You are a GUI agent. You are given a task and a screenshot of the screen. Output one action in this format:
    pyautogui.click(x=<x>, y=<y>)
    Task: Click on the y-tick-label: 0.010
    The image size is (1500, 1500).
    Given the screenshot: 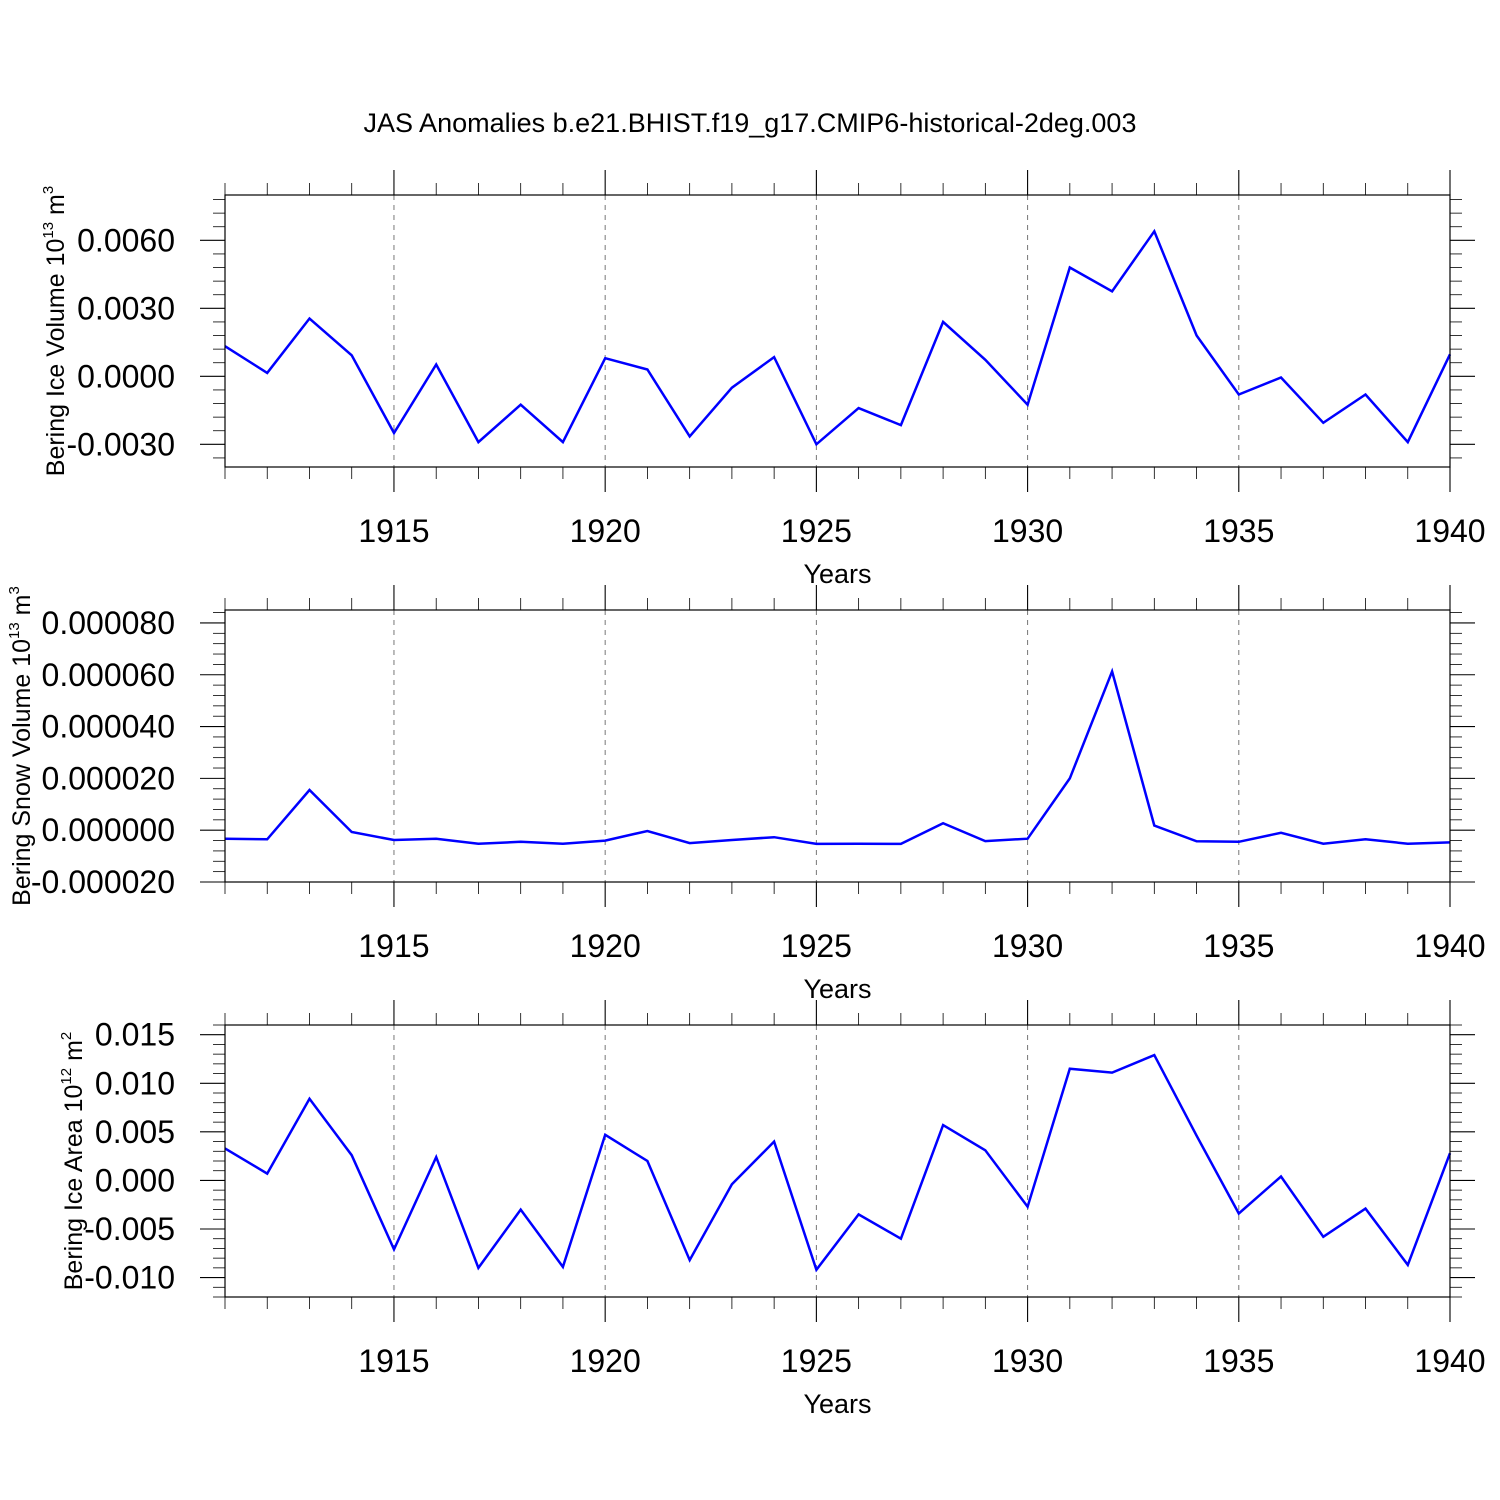 What is the action you would take?
    pyautogui.click(x=135, y=1083)
    